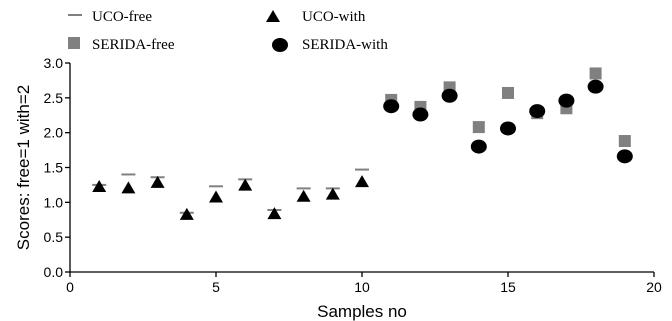 The image size is (672, 321). What do you see at coordinates (122, 17) in the screenshot?
I see `legend-label: UCO-free` at bounding box center [122, 17].